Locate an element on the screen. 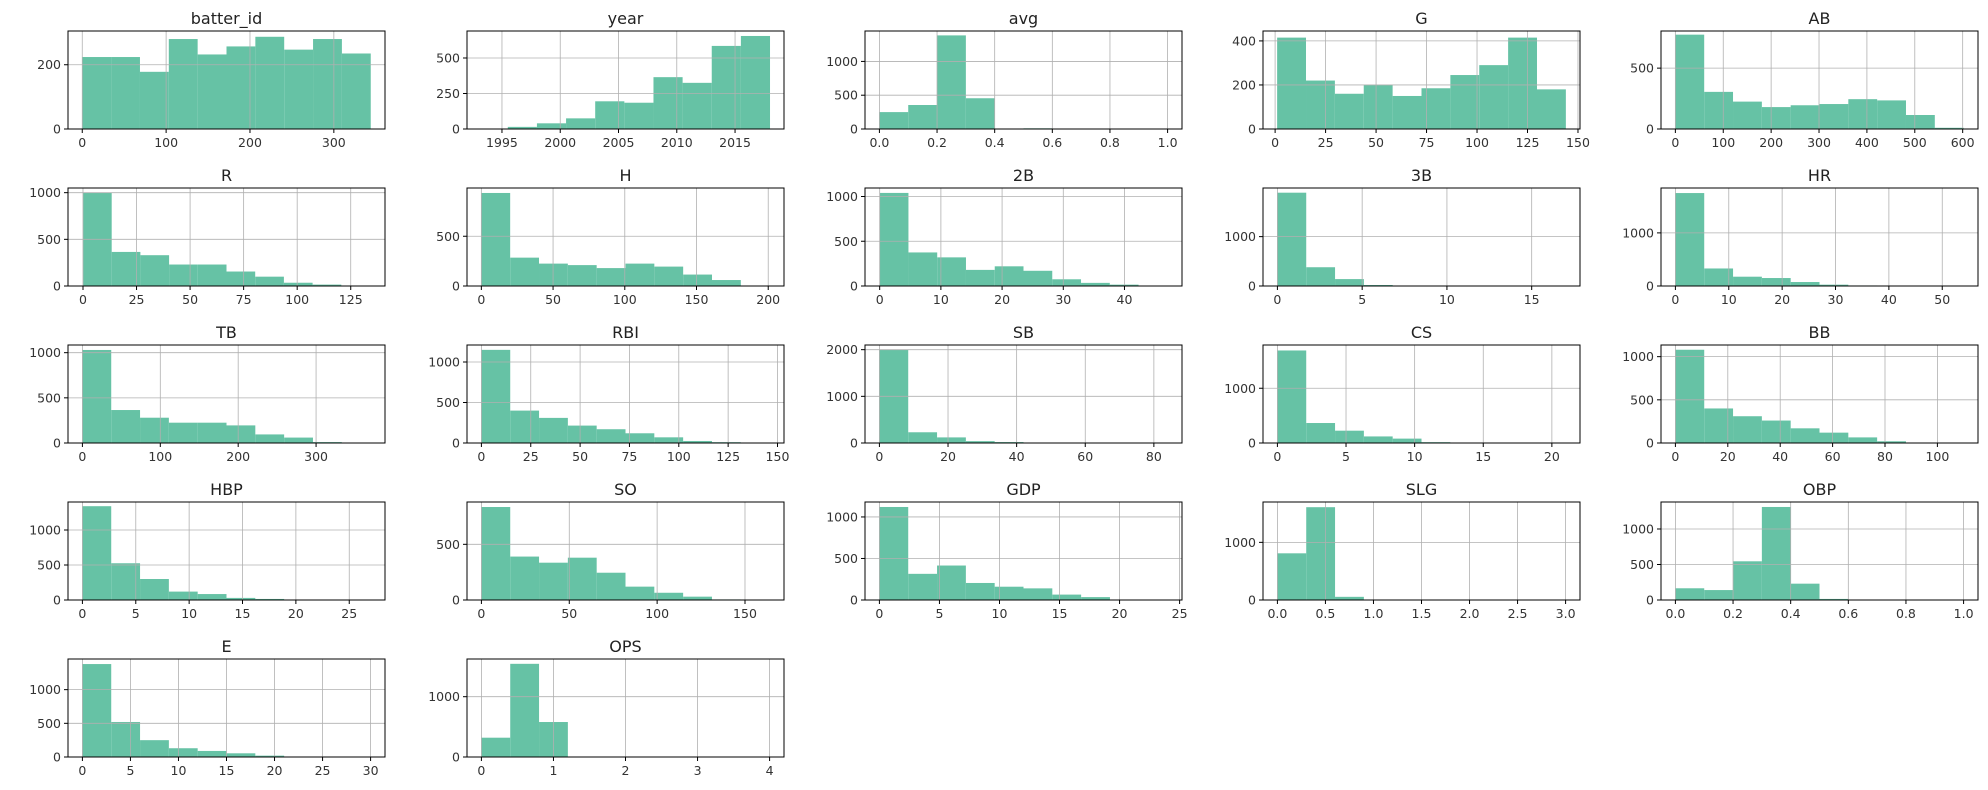 This screenshot has height=790, width=1988. xtick-label-slg-0: 0.0 is located at coordinates (1277, 613).